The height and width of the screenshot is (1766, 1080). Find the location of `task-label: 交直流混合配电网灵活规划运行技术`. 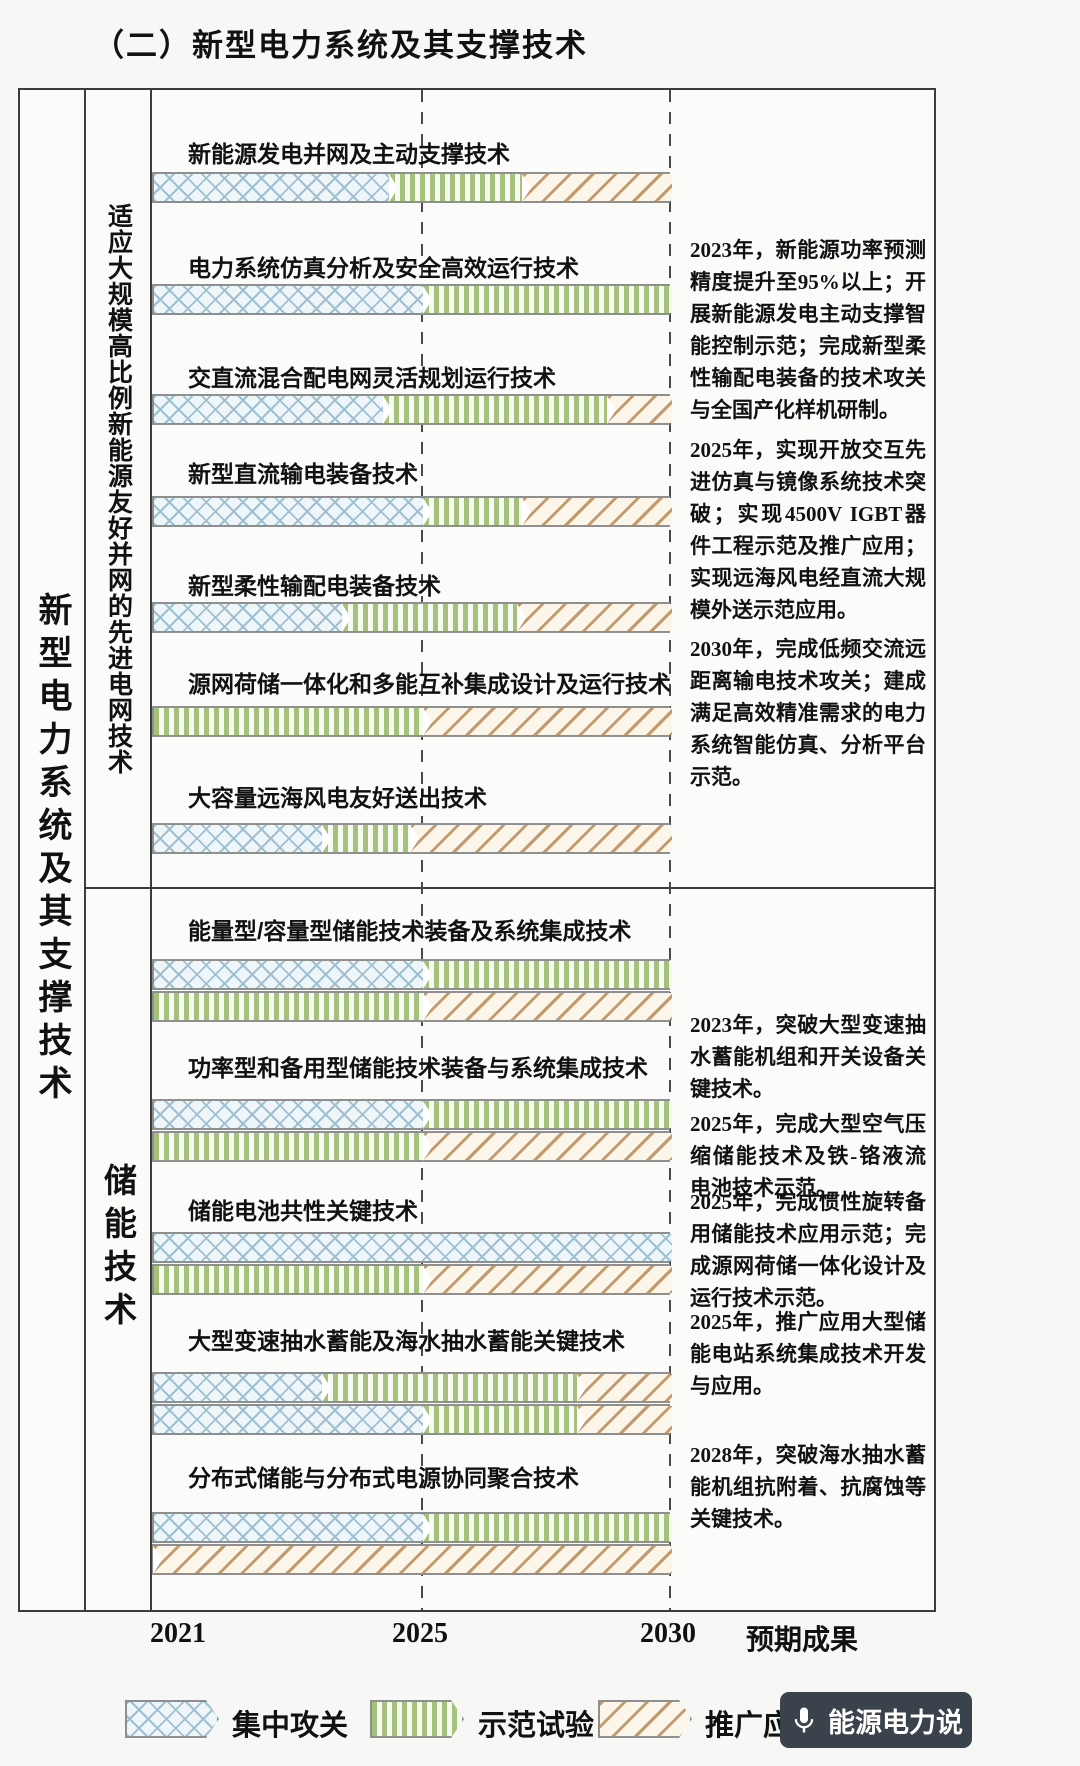

task-label: 交直流混合配电网灵活规划运行技术 is located at coordinates (372, 378).